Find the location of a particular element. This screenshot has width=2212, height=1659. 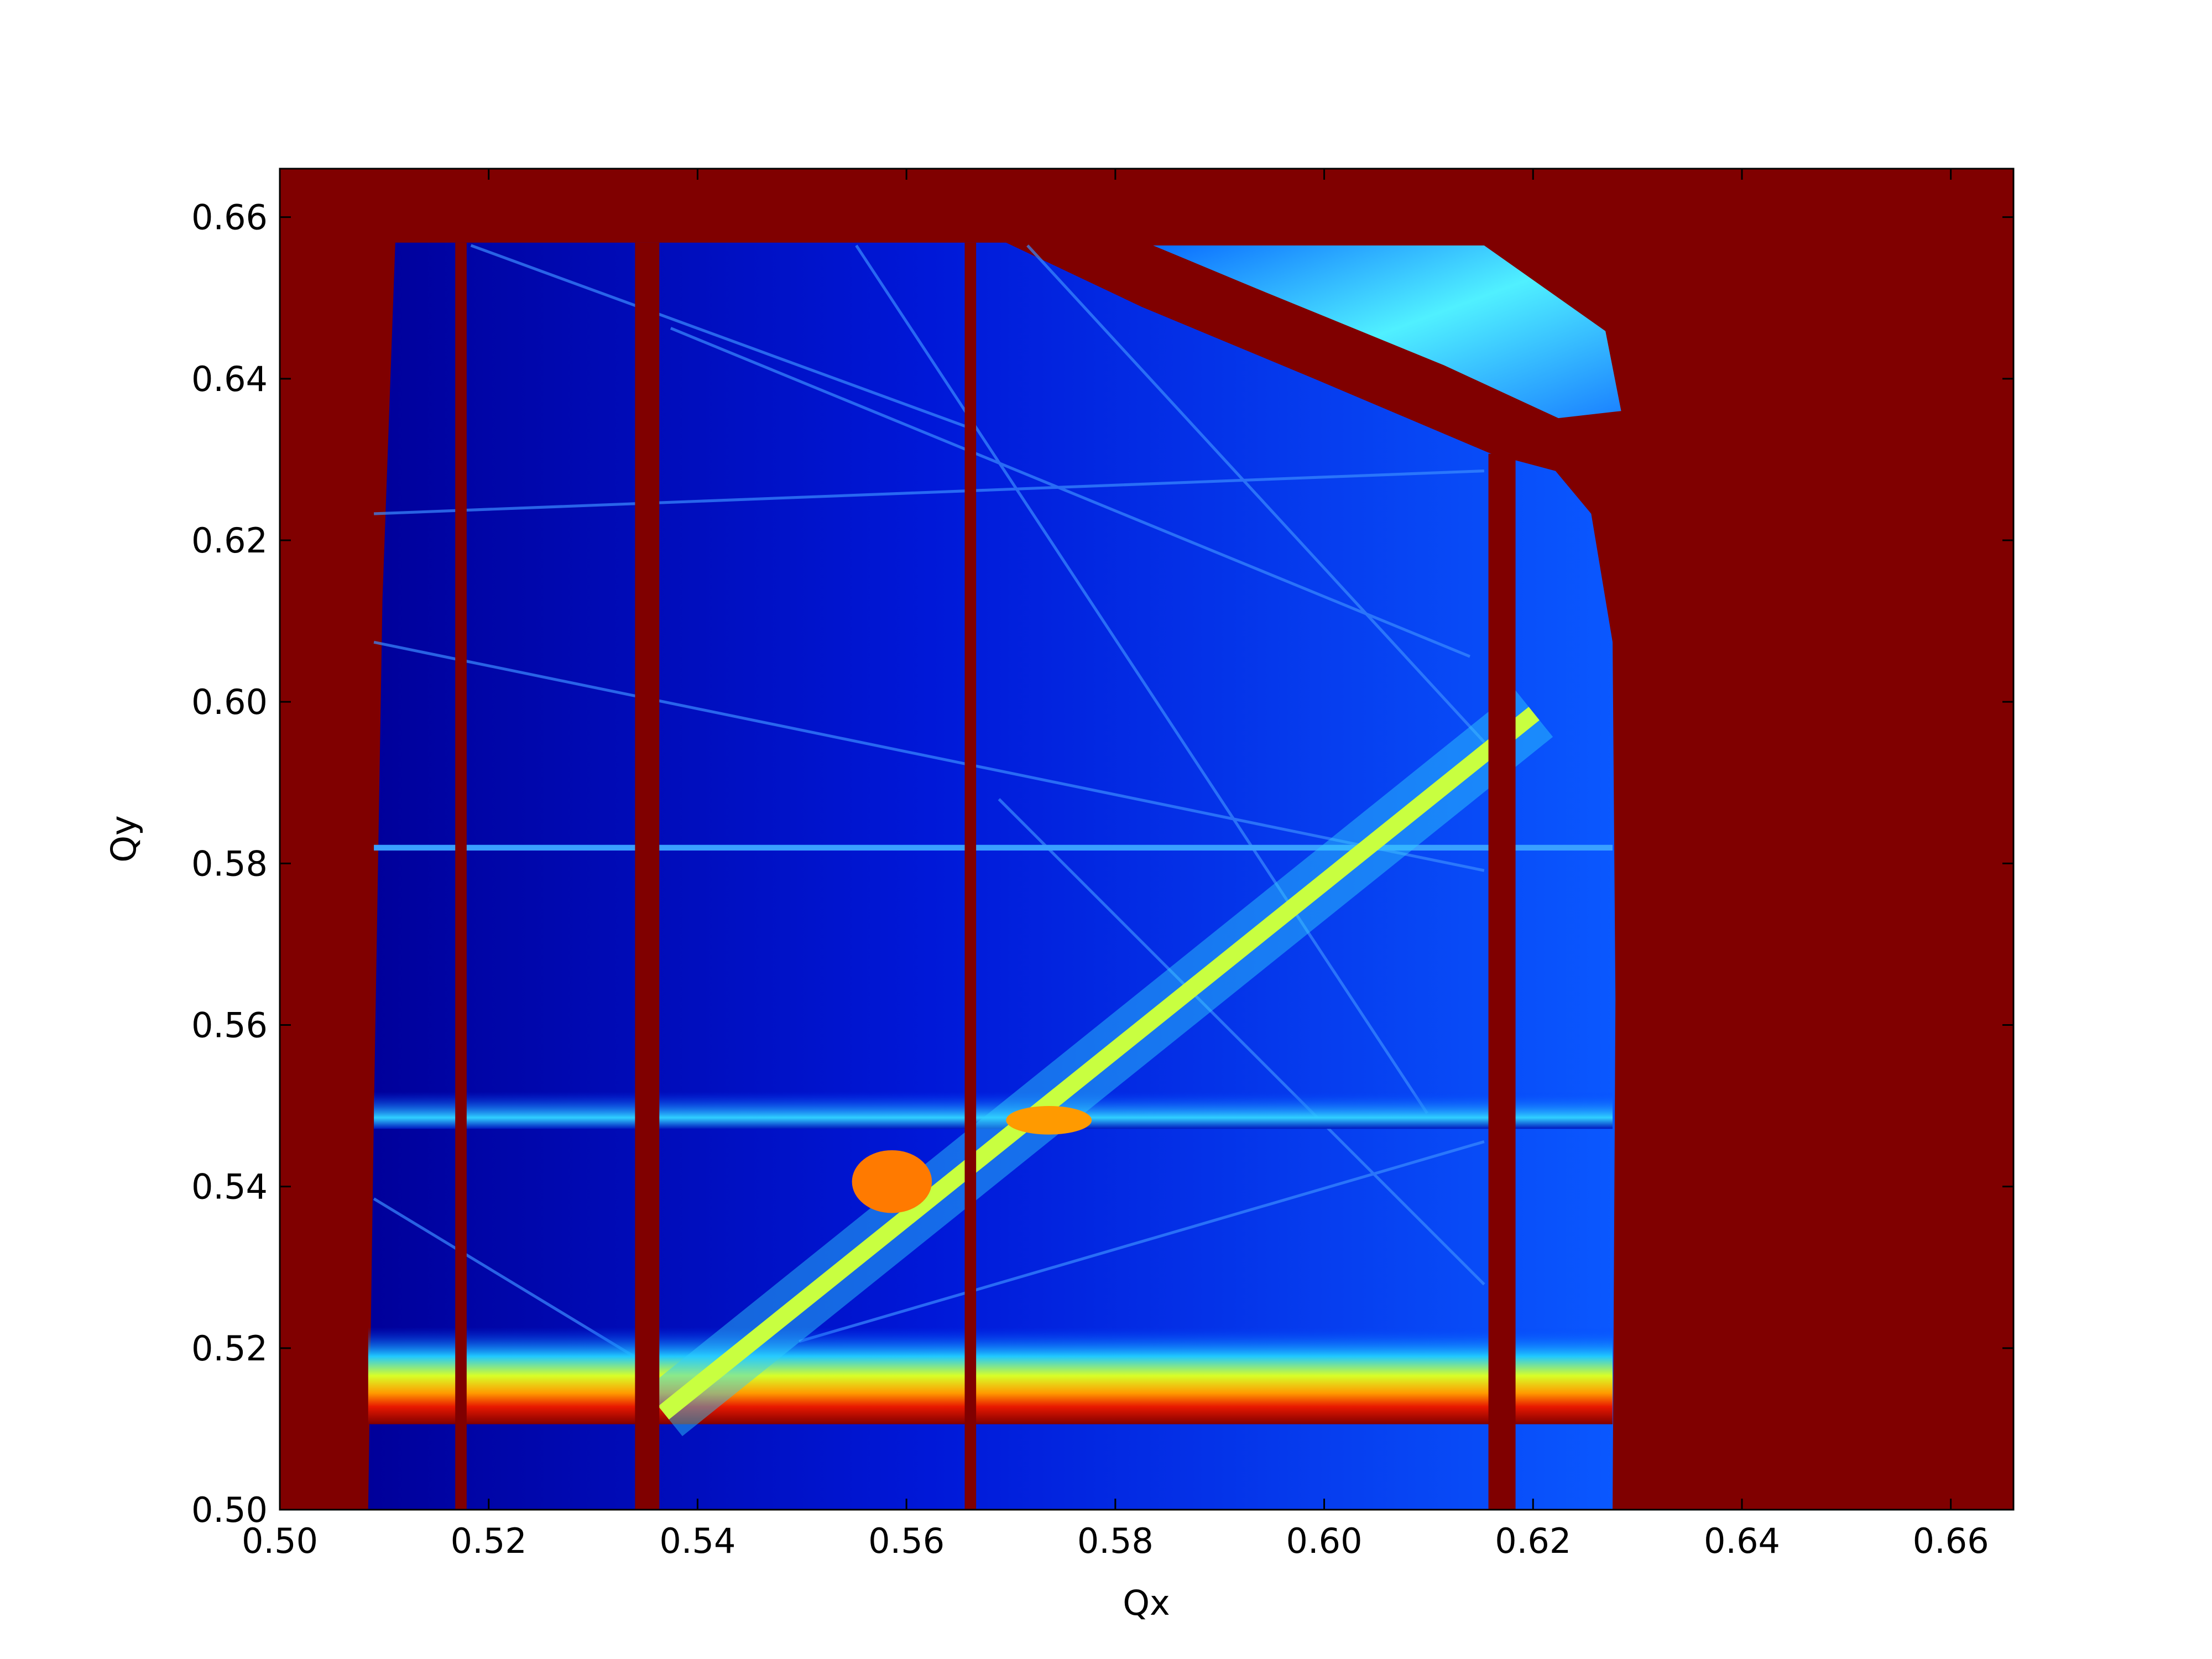

x-tick-label: 0.62 is located at coordinates (1533, 1541).